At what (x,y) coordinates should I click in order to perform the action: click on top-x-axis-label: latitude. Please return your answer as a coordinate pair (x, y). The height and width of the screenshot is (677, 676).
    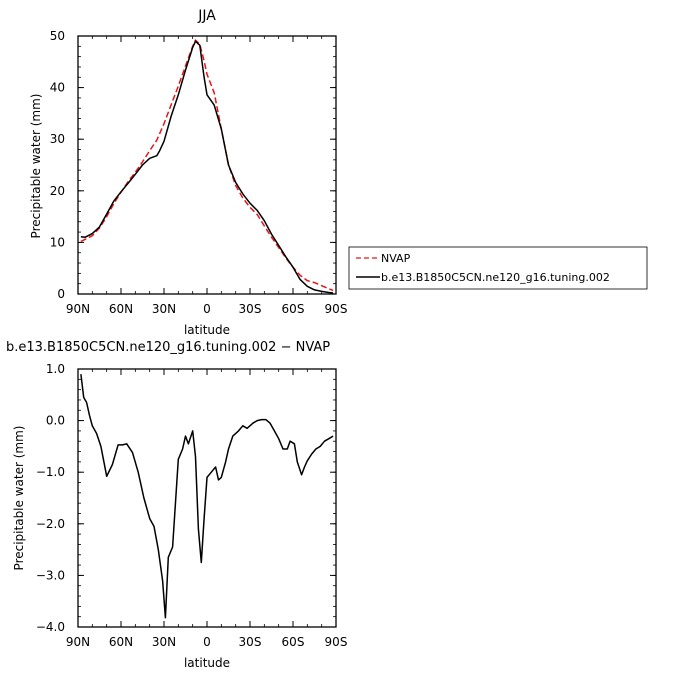
    Looking at the image, I should click on (207, 330).